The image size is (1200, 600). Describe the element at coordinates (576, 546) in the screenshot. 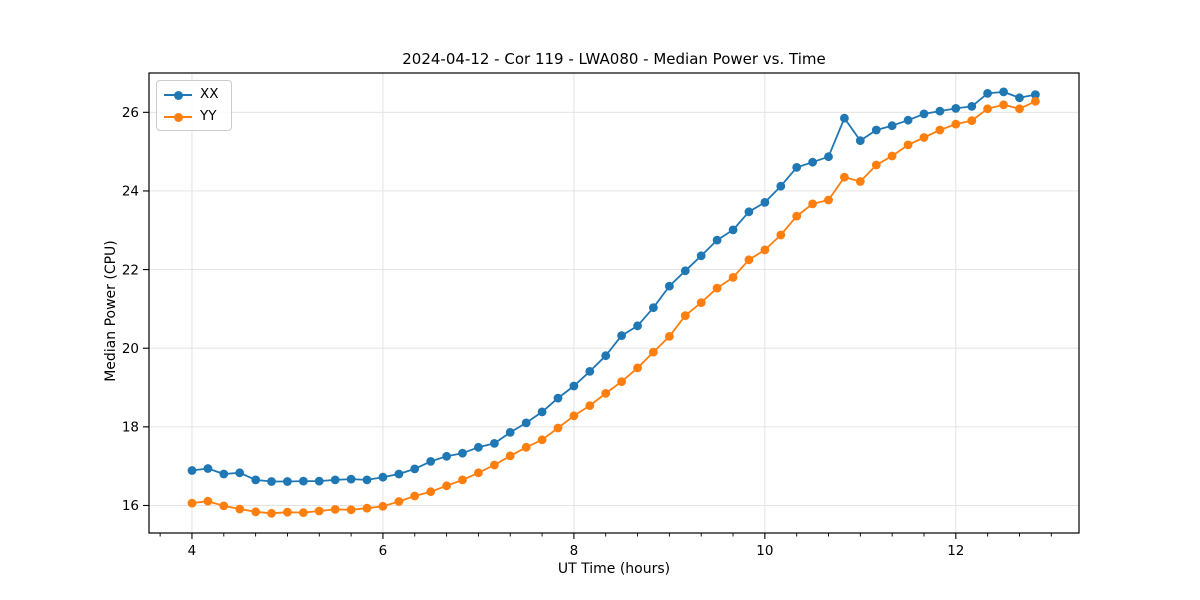

I see `x-axis: 4 6 8 10 12` at that location.